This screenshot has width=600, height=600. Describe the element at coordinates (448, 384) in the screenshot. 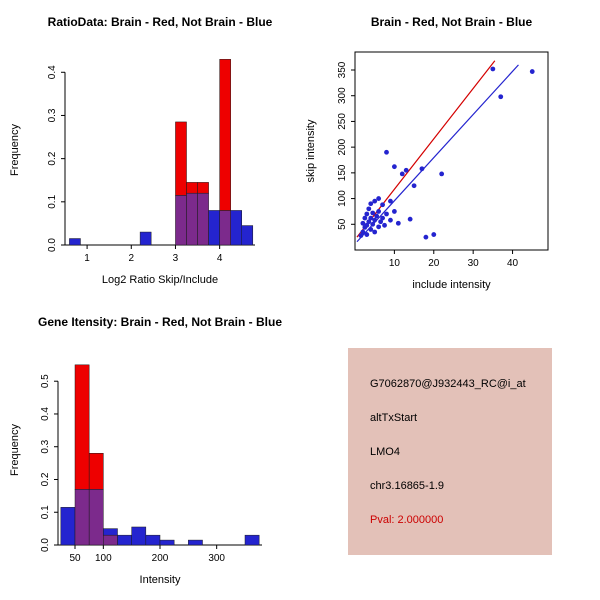

I see `probe-id-text: G7062870@J932443_RC@i_at` at that location.